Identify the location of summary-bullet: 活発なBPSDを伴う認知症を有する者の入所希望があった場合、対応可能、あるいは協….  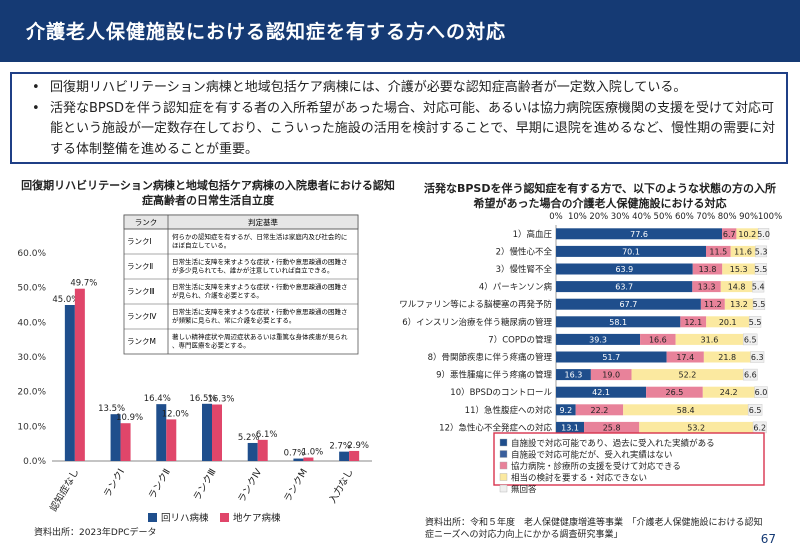
(403, 130).